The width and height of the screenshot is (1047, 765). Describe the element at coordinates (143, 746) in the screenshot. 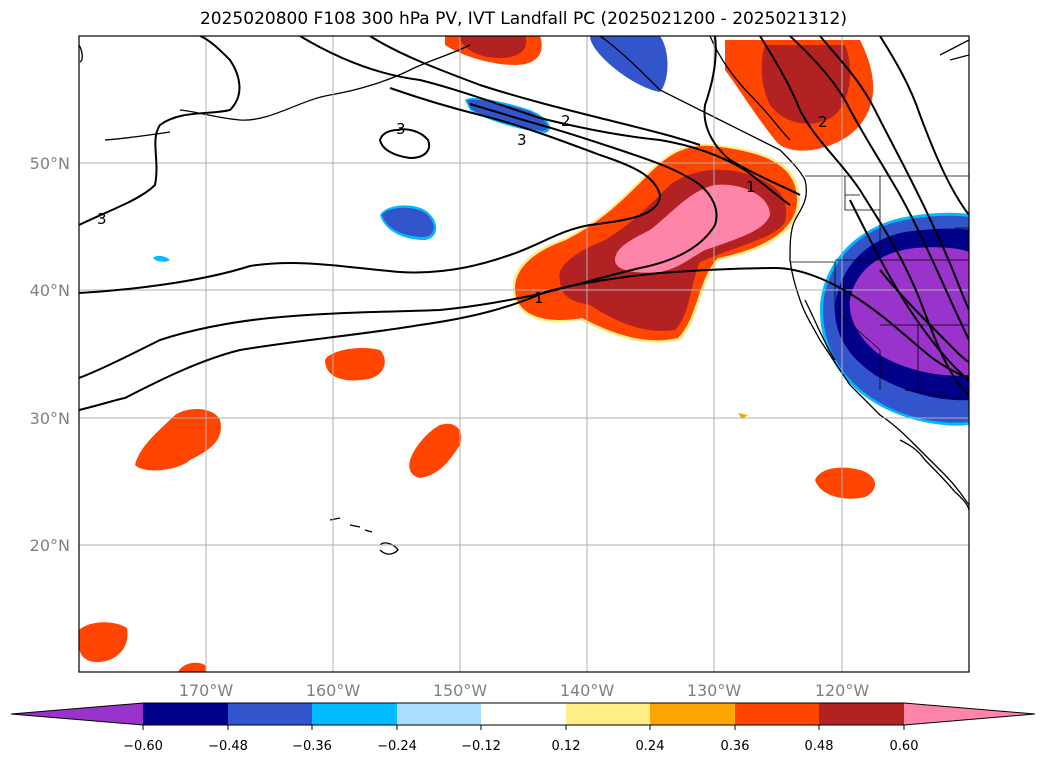

I see `colorbar-tick-0: −0.60` at that location.